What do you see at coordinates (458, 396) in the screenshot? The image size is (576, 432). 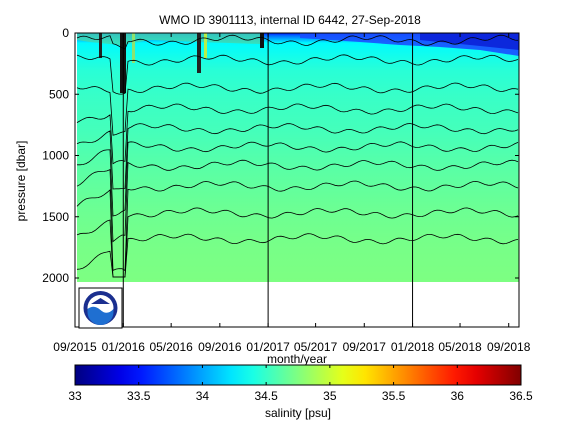 I see `colorbar-tick-label: 36` at bounding box center [458, 396].